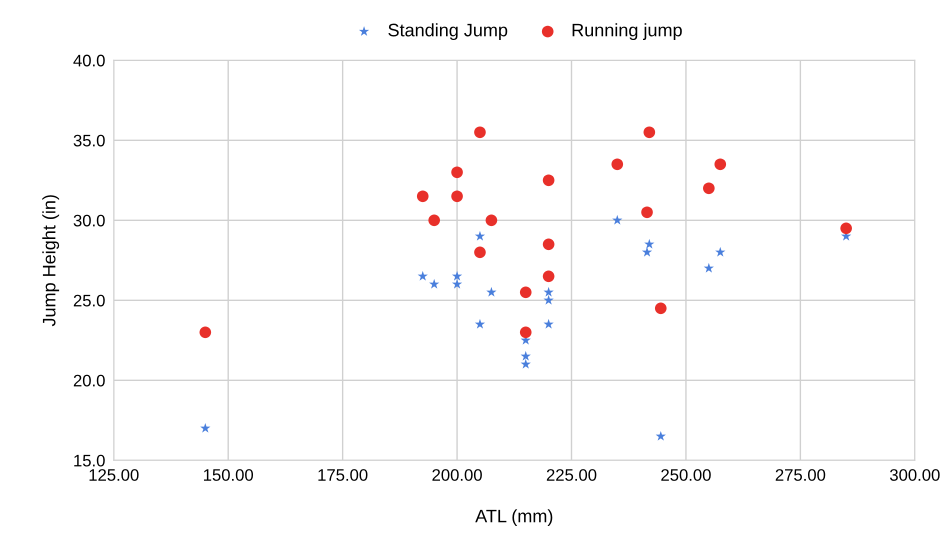 This screenshot has width=948, height=548. I want to click on x-tick-label: 225.00, so click(571, 475).